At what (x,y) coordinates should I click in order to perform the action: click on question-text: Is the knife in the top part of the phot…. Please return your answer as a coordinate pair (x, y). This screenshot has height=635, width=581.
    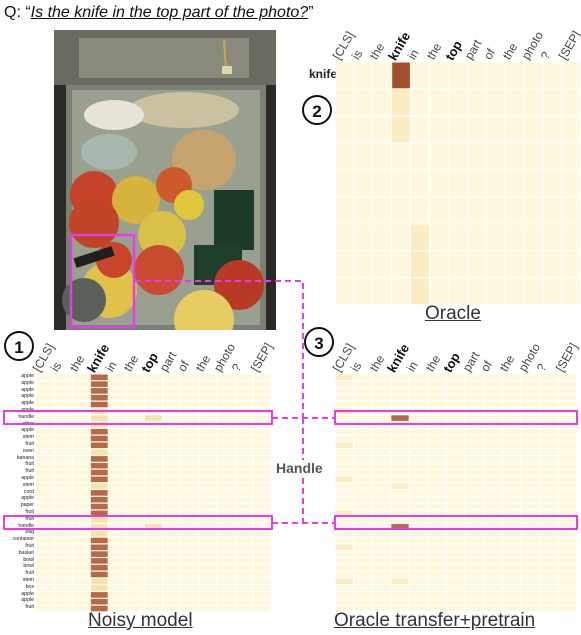
    Looking at the image, I should click on (169, 12).